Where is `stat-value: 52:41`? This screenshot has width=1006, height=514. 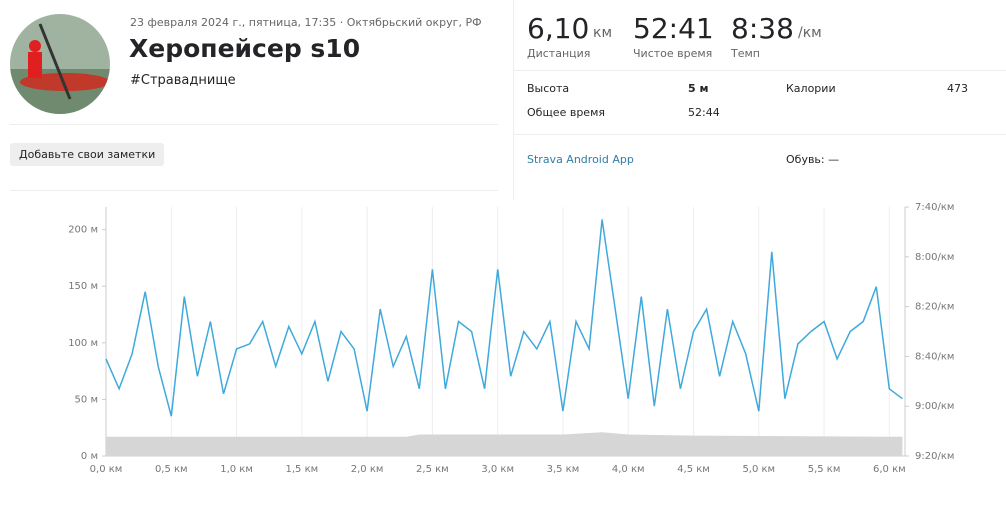
stat-value: 52:41 is located at coordinates (673, 28).